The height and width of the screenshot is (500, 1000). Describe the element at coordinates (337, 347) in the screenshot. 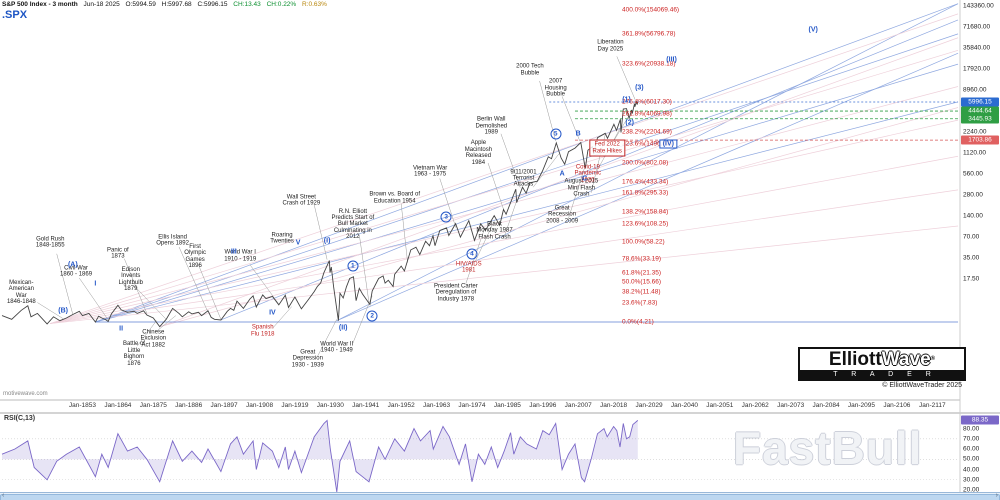

I see `event-label: World War II 1940 - 1949` at that location.